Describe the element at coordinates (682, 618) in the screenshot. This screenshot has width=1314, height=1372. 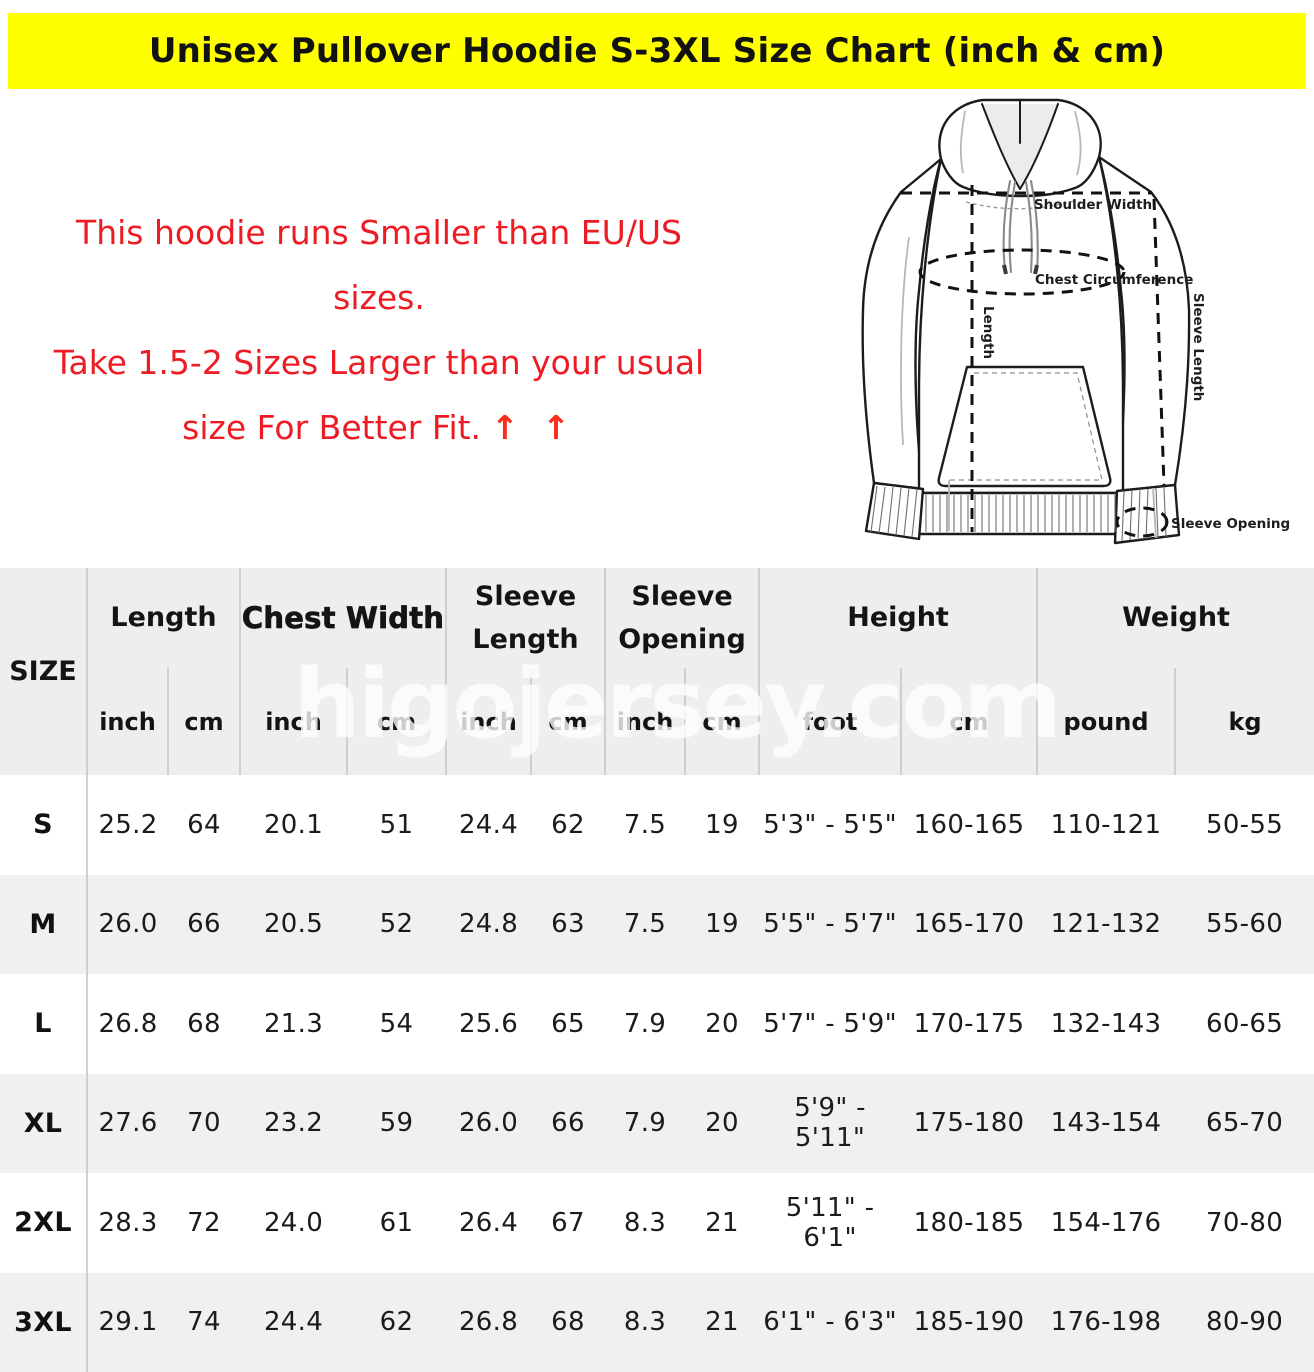
I see `group-header-sleeve-opening: Sleeve Opening` at that location.